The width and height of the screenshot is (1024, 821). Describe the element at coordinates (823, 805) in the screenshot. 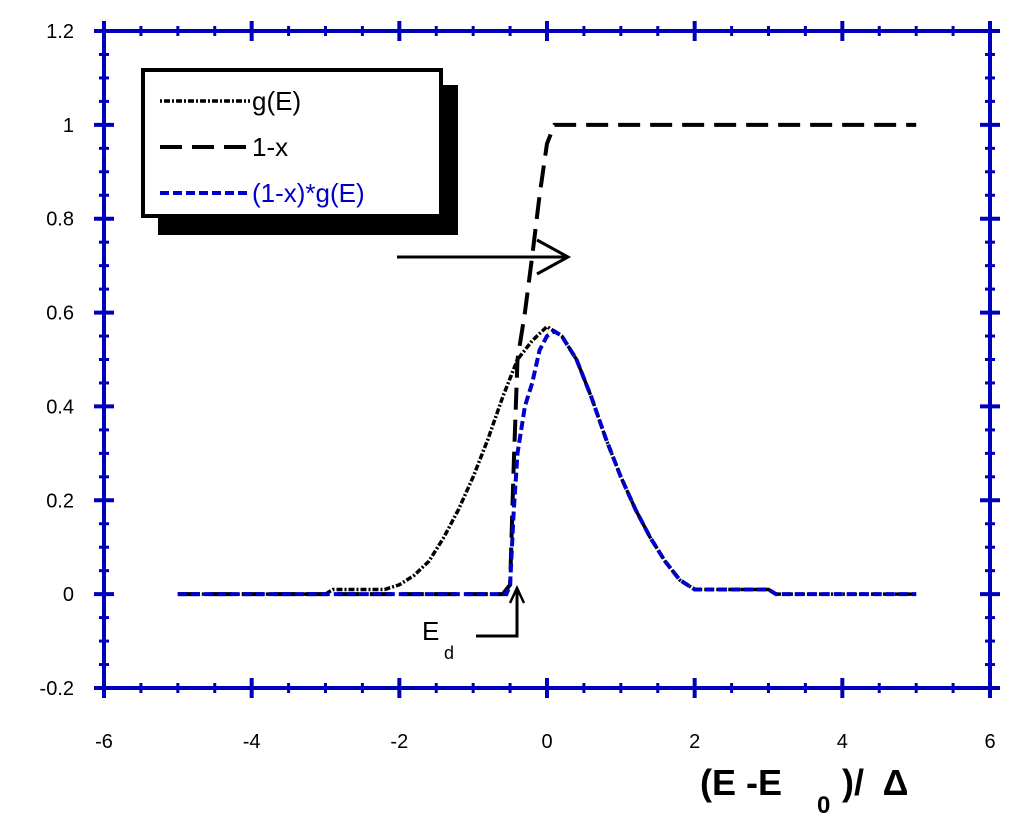

I see `x-axis-label-sub: 0` at that location.